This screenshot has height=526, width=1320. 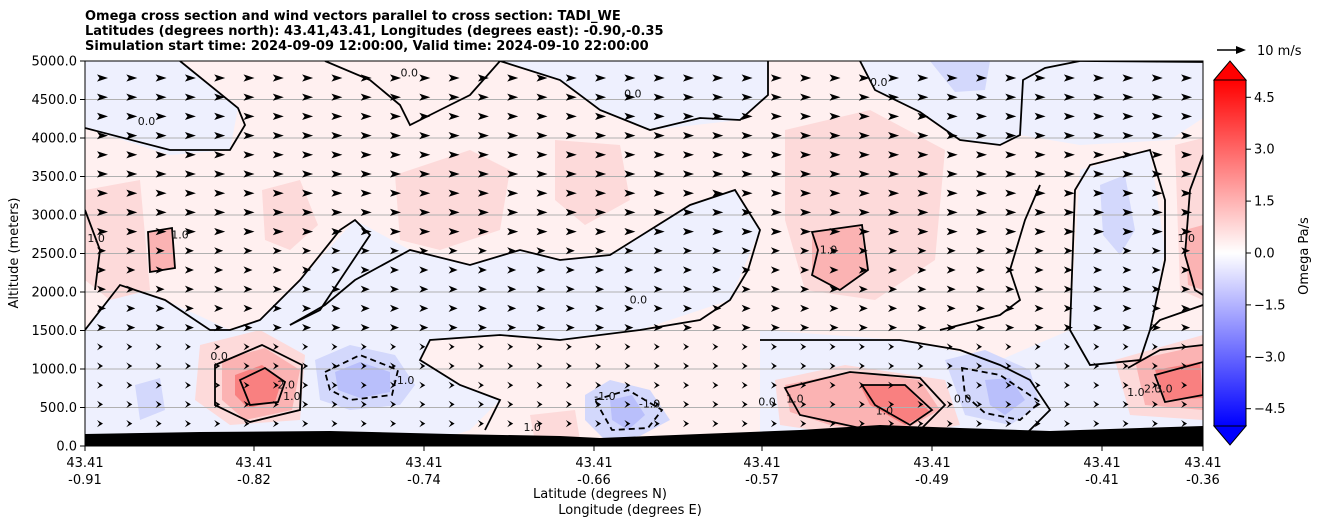 I want to click on contour-label-18: 1.0, so click(x=885, y=411).